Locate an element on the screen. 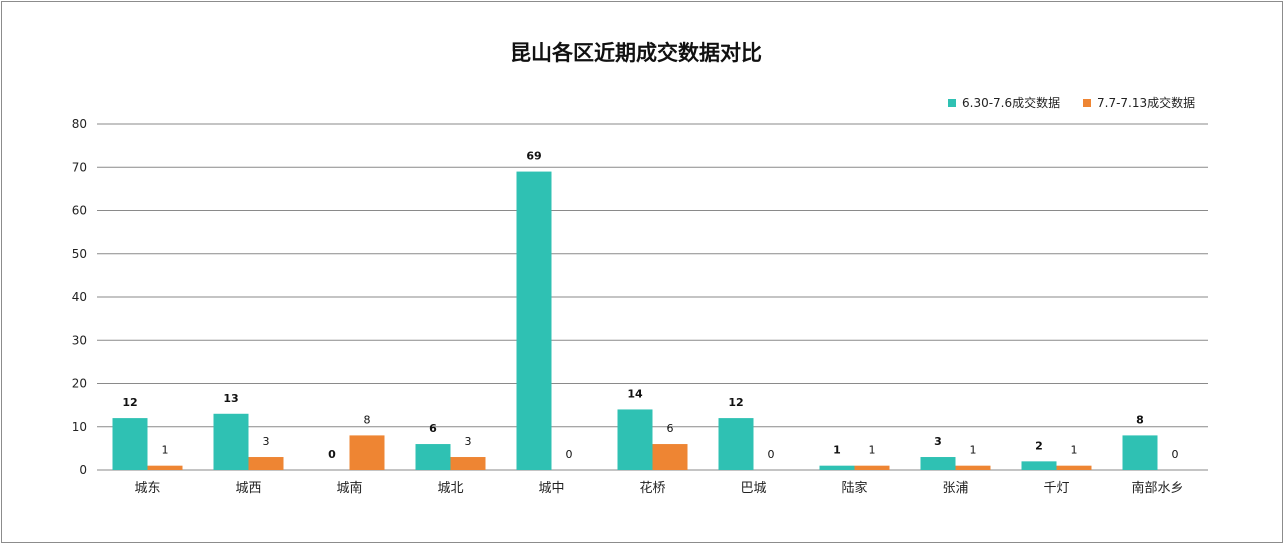 The image size is (1286, 546). x-tick-label: 城北 is located at coordinates (450, 488).